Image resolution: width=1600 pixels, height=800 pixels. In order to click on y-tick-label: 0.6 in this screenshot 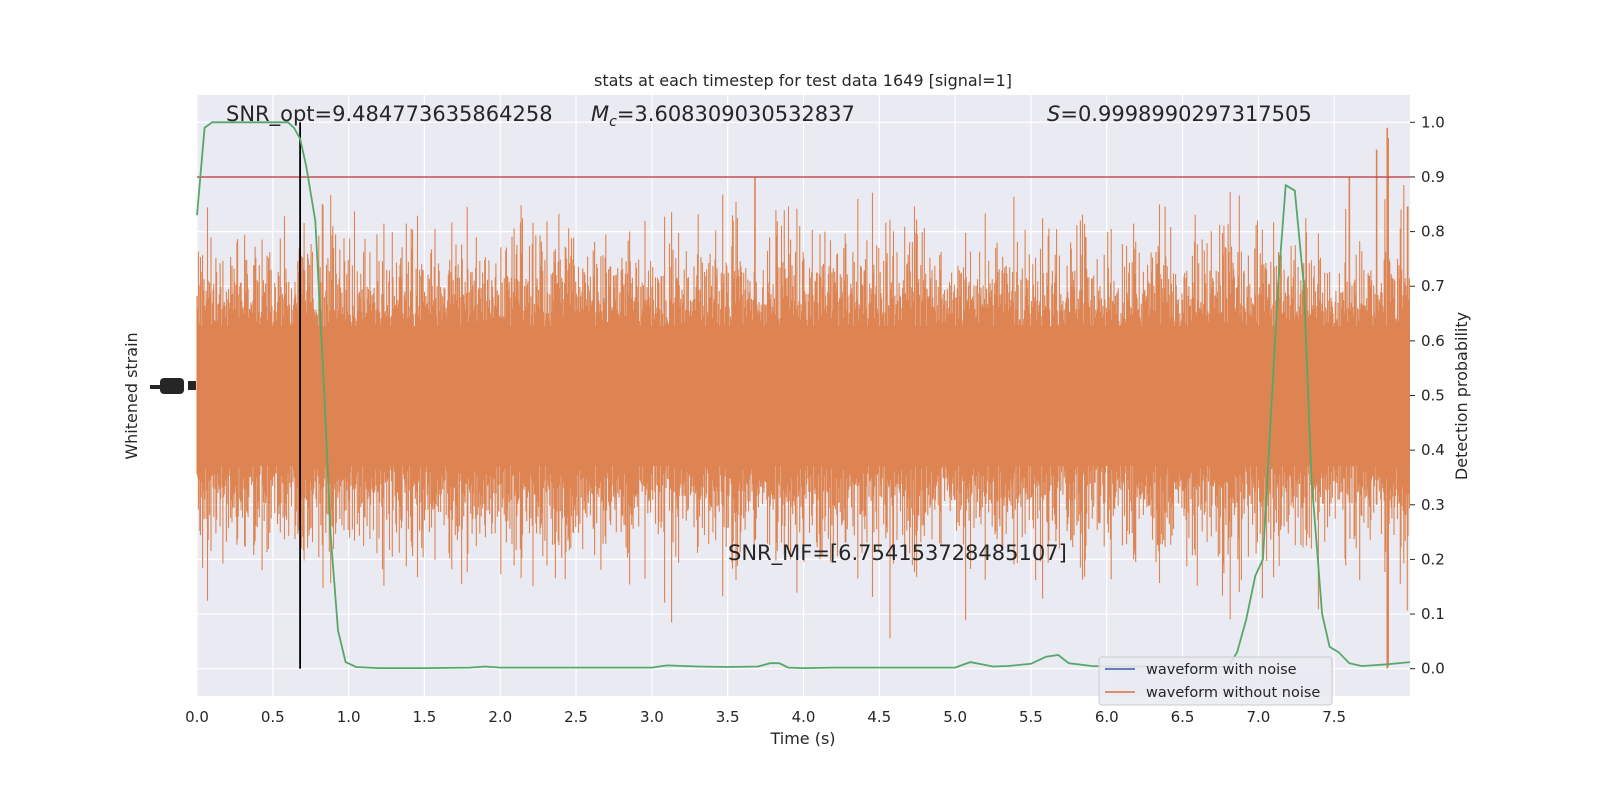, I will do `click(1433, 341)`.